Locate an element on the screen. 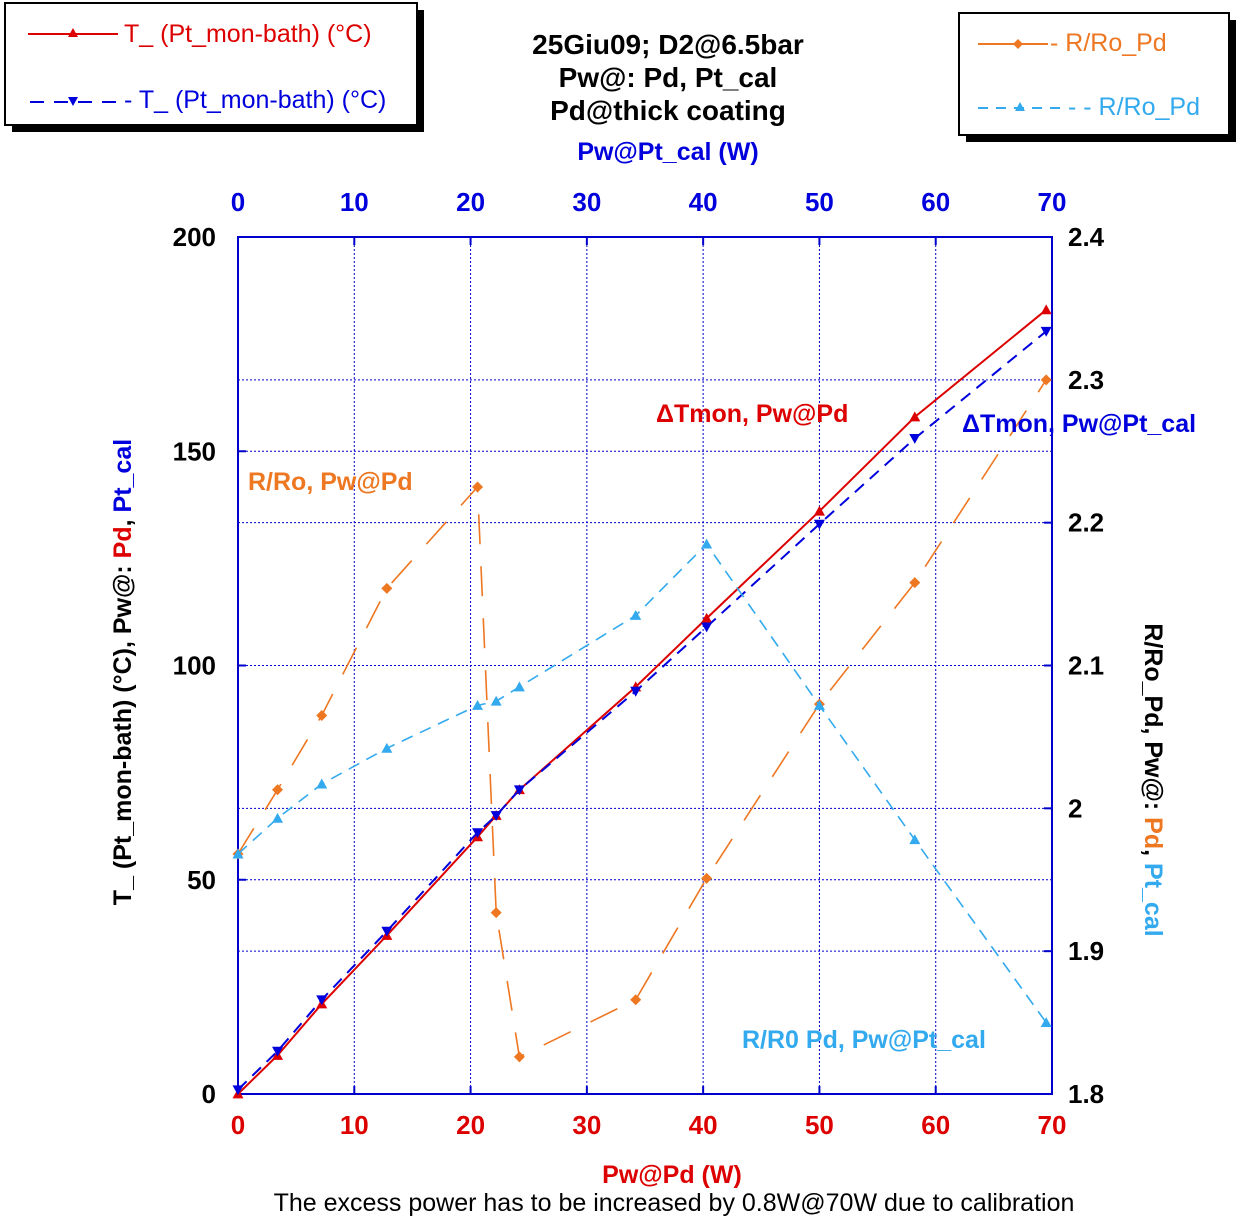  x-bottom-tick-label: 20 is located at coordinates (470, 1125).